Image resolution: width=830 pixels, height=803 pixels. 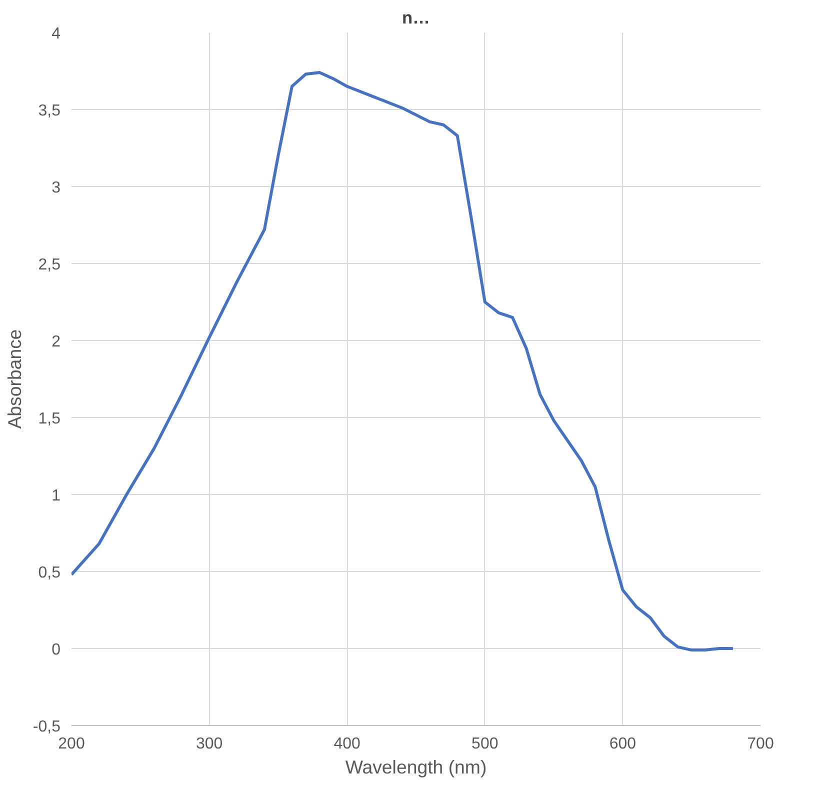 I want to click on x-tick-label: 200, so click(x=71, y=744).